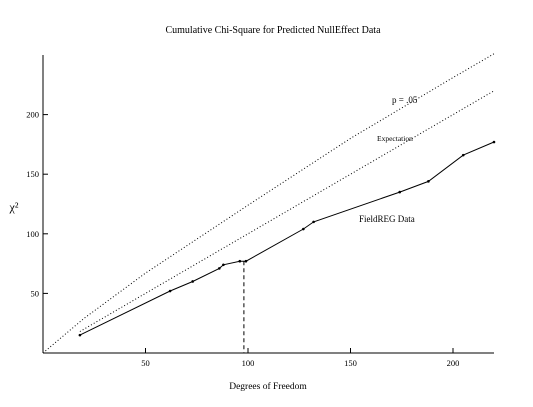 The image size is (533, 407). Describe the element at coordinates (14, 207) in the screenshot. I see `y-axis-label: χ²` at that location.